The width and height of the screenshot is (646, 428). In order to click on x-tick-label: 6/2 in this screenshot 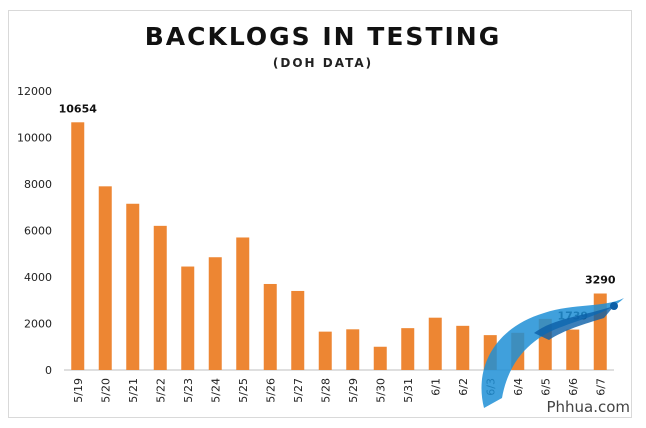, I will do `click(463, 387)`.